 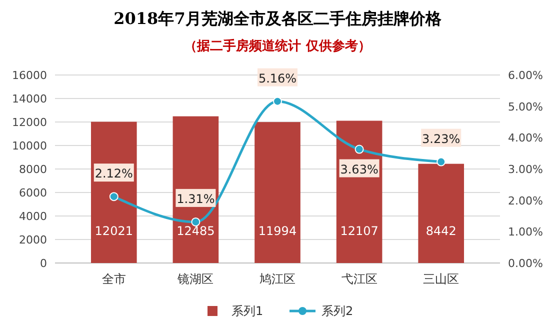 What do you see at coordinates (525, 232) in the screenshot?
I see `y2-tick-label: 1.00%` at bounding box center [525, 232].